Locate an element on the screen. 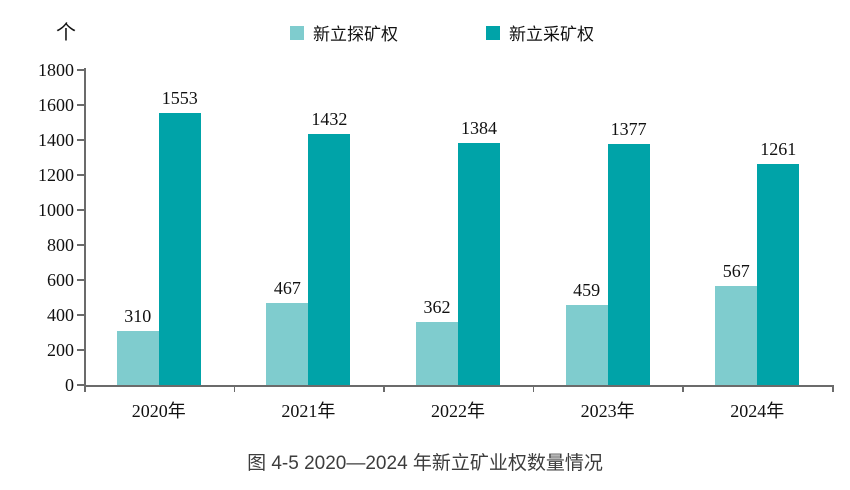  legend-swatch-exploration-rights is located at coordinates (297, 32).